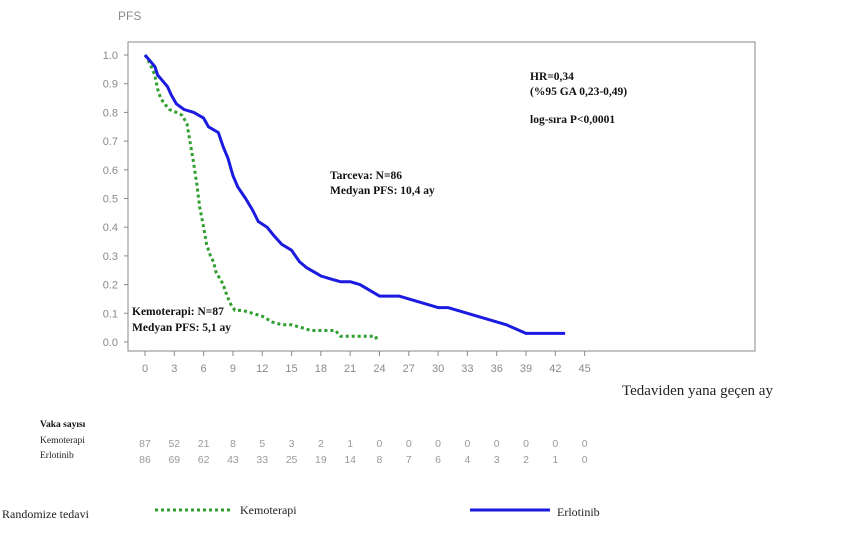 This screenshot has width=866, height=537. Describe the element at coordinates (262, 460) in the screenshot. I see `risk-value: 33` at that location.